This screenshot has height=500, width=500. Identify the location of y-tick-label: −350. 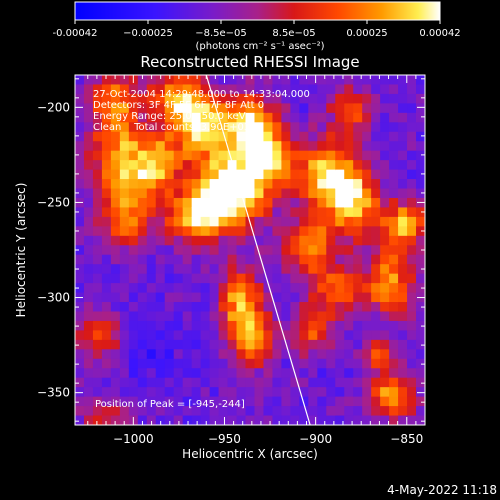
(53, 393).